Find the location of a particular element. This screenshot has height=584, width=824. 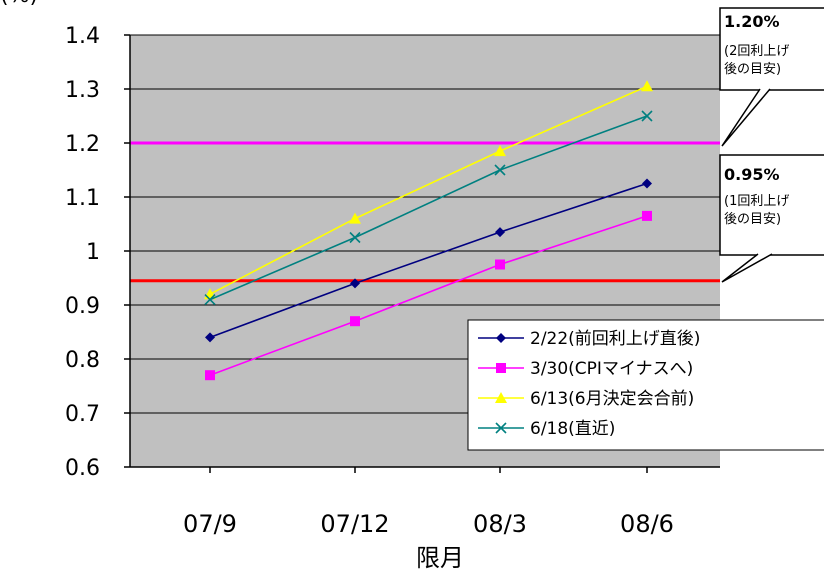

y-tick-label: 1.1 is located at coordinates (82, 198).